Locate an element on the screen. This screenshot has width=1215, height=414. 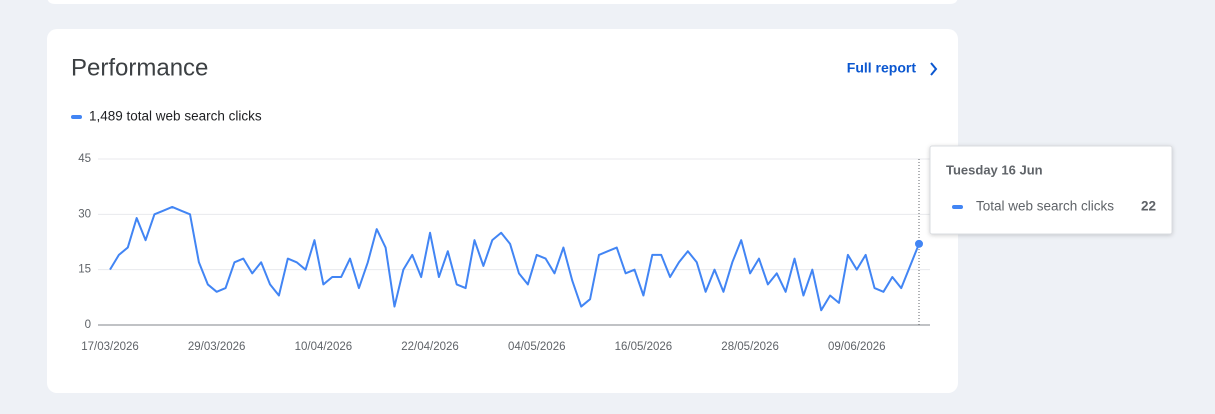
x-tick-label: 17/03/2026 is located at coordinates (110, 347).